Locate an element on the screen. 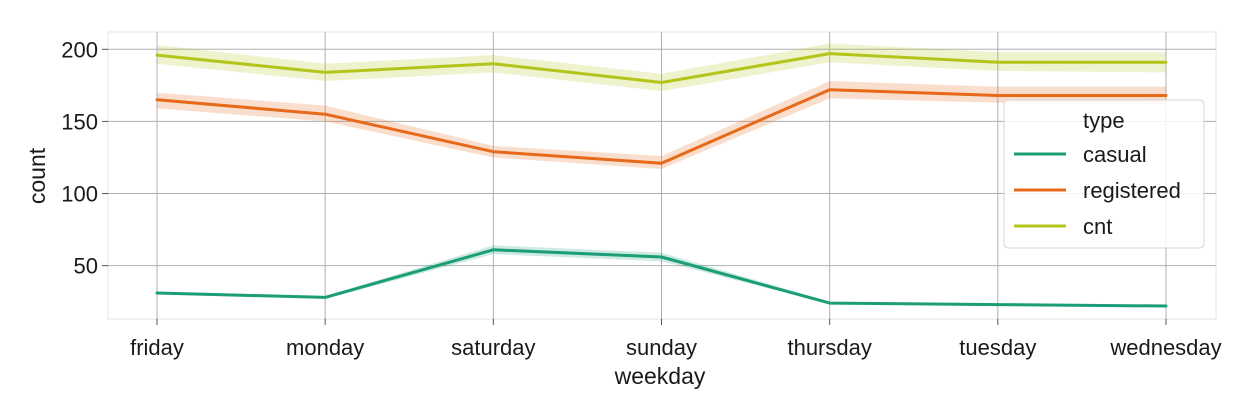 The image size is (1260, 416). legend: type casual registered cnt is located at coordinates (1104, 174).